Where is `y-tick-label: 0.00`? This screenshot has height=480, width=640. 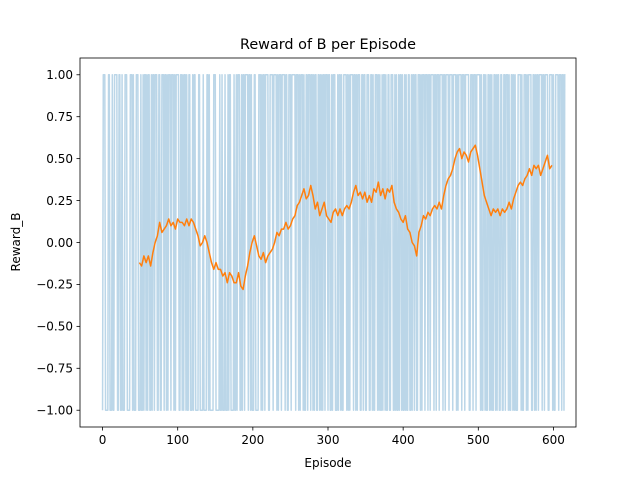
y-tick-label: 0.00 is located at coordinates (59, 243).